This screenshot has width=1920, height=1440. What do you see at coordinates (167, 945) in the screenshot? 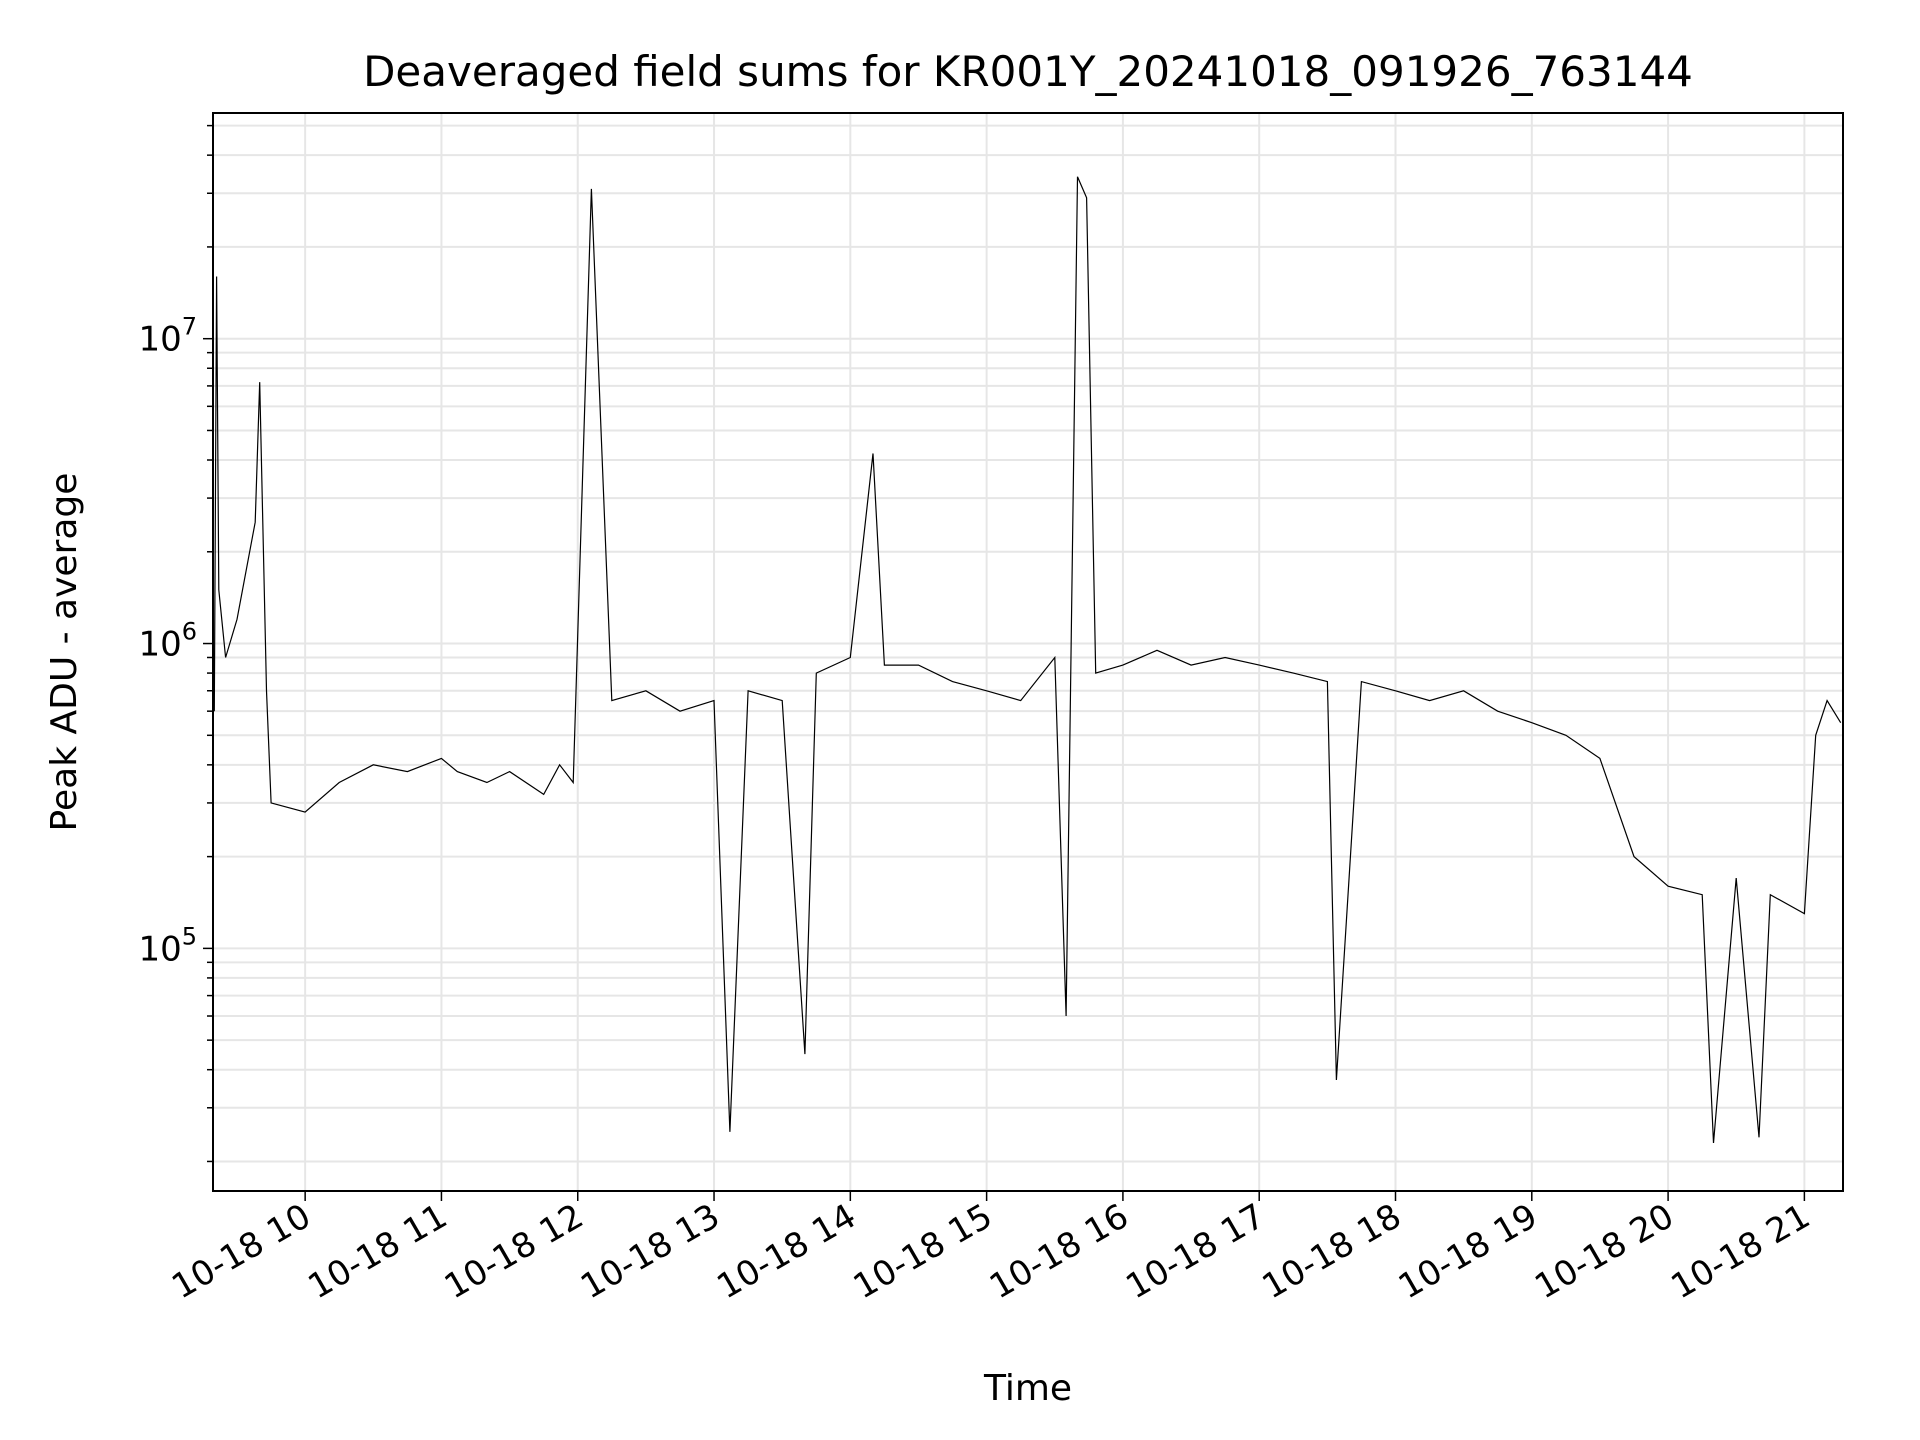
I see `y-tick-label: 10⁵` at bounding box center [167, 945].